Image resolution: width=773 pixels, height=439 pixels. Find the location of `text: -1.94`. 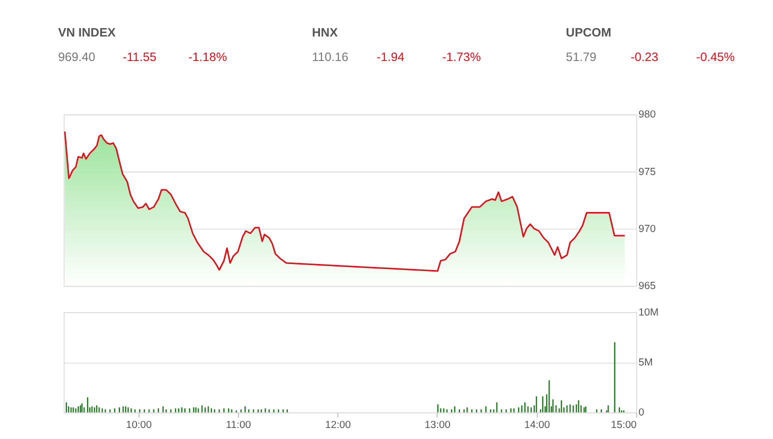

text: -1.94 is located at coordinates (390, 57).